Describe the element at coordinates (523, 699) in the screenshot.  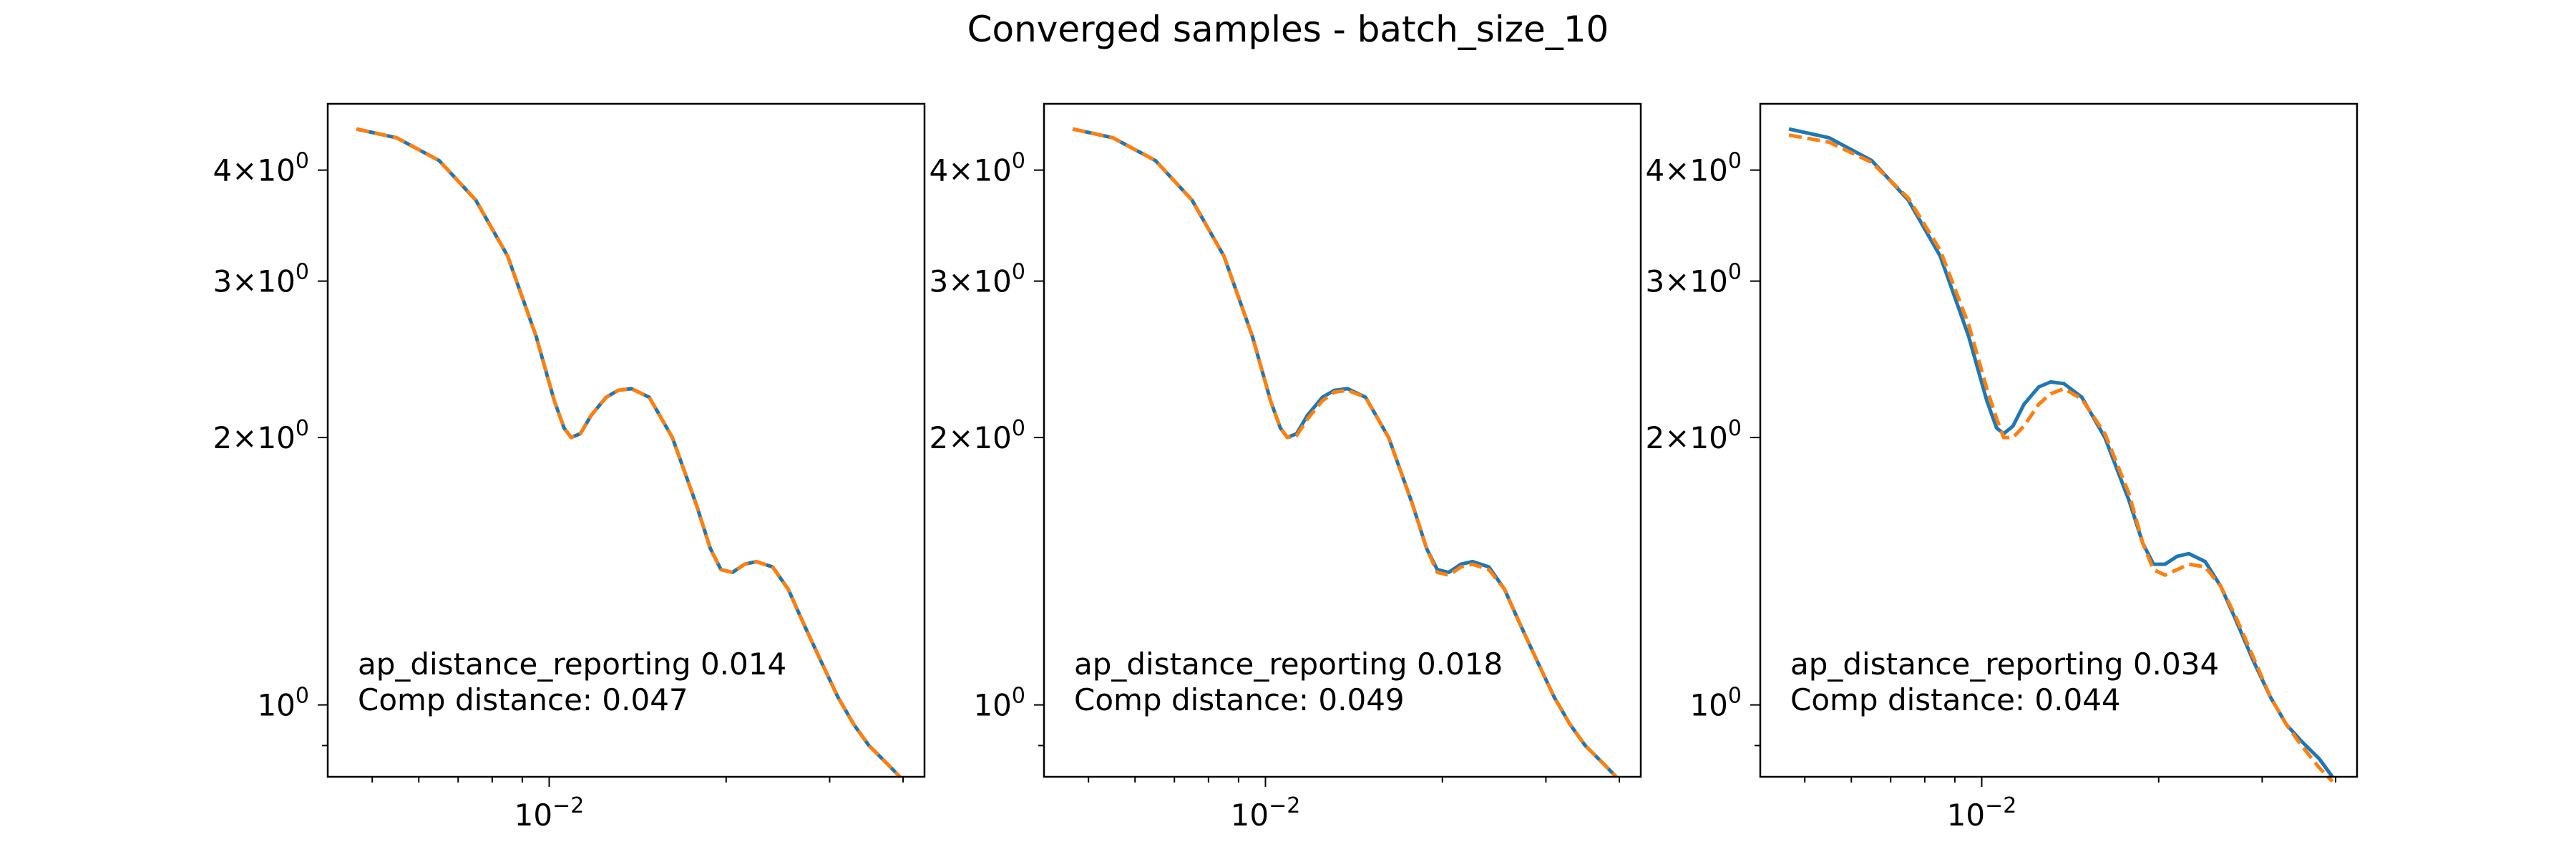
I see `annotation-line-2: Comp distance: 0.047` at that location.